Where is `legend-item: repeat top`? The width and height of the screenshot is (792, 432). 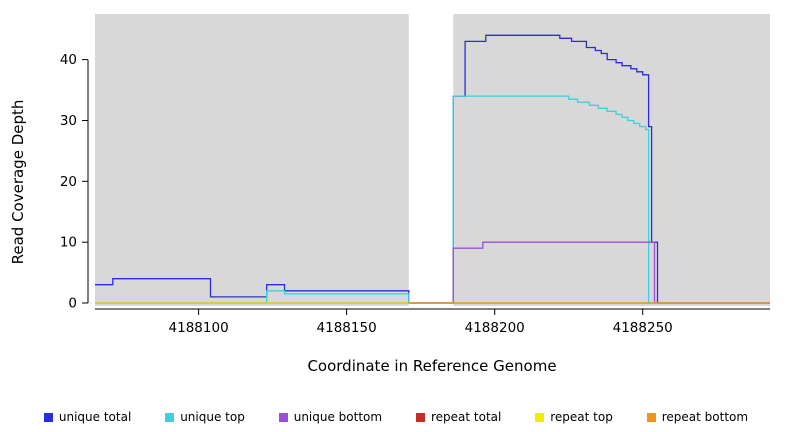 legend-item: repeat top is located at coordinates (574, 417).